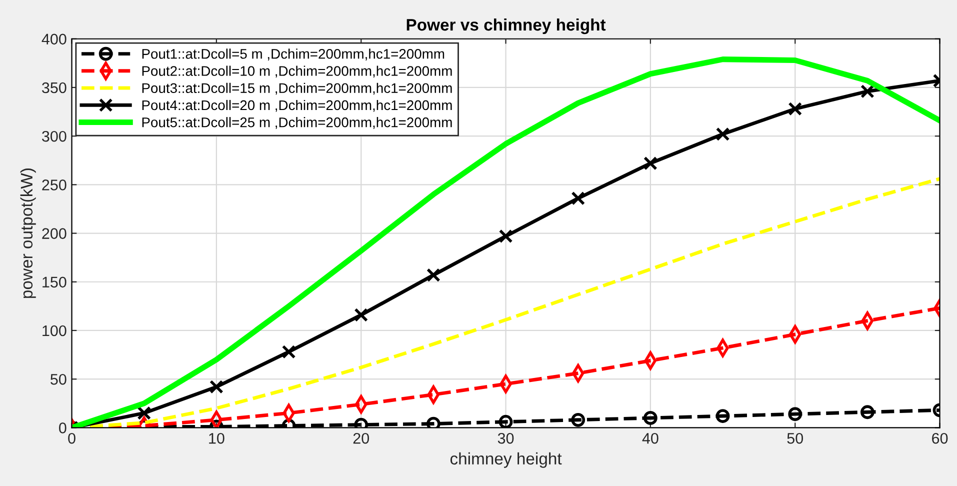  Describe the element at coordinates (297, 88) in the screenshot. I see `legend-label: Pout3::at:Dcoll=15 m ,Dchim=200mm,hc1=200mm` at that location.